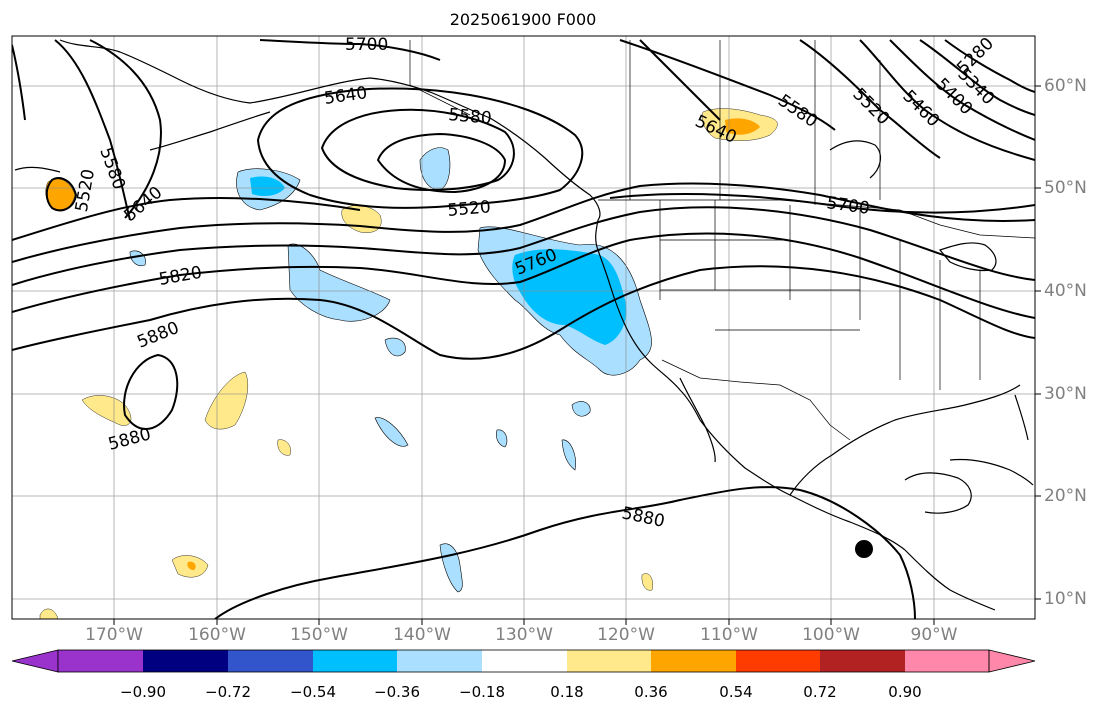 The height and width of the screenshot is (712, 1105). I want to click on alaska-canada-border, so click(440, 78).